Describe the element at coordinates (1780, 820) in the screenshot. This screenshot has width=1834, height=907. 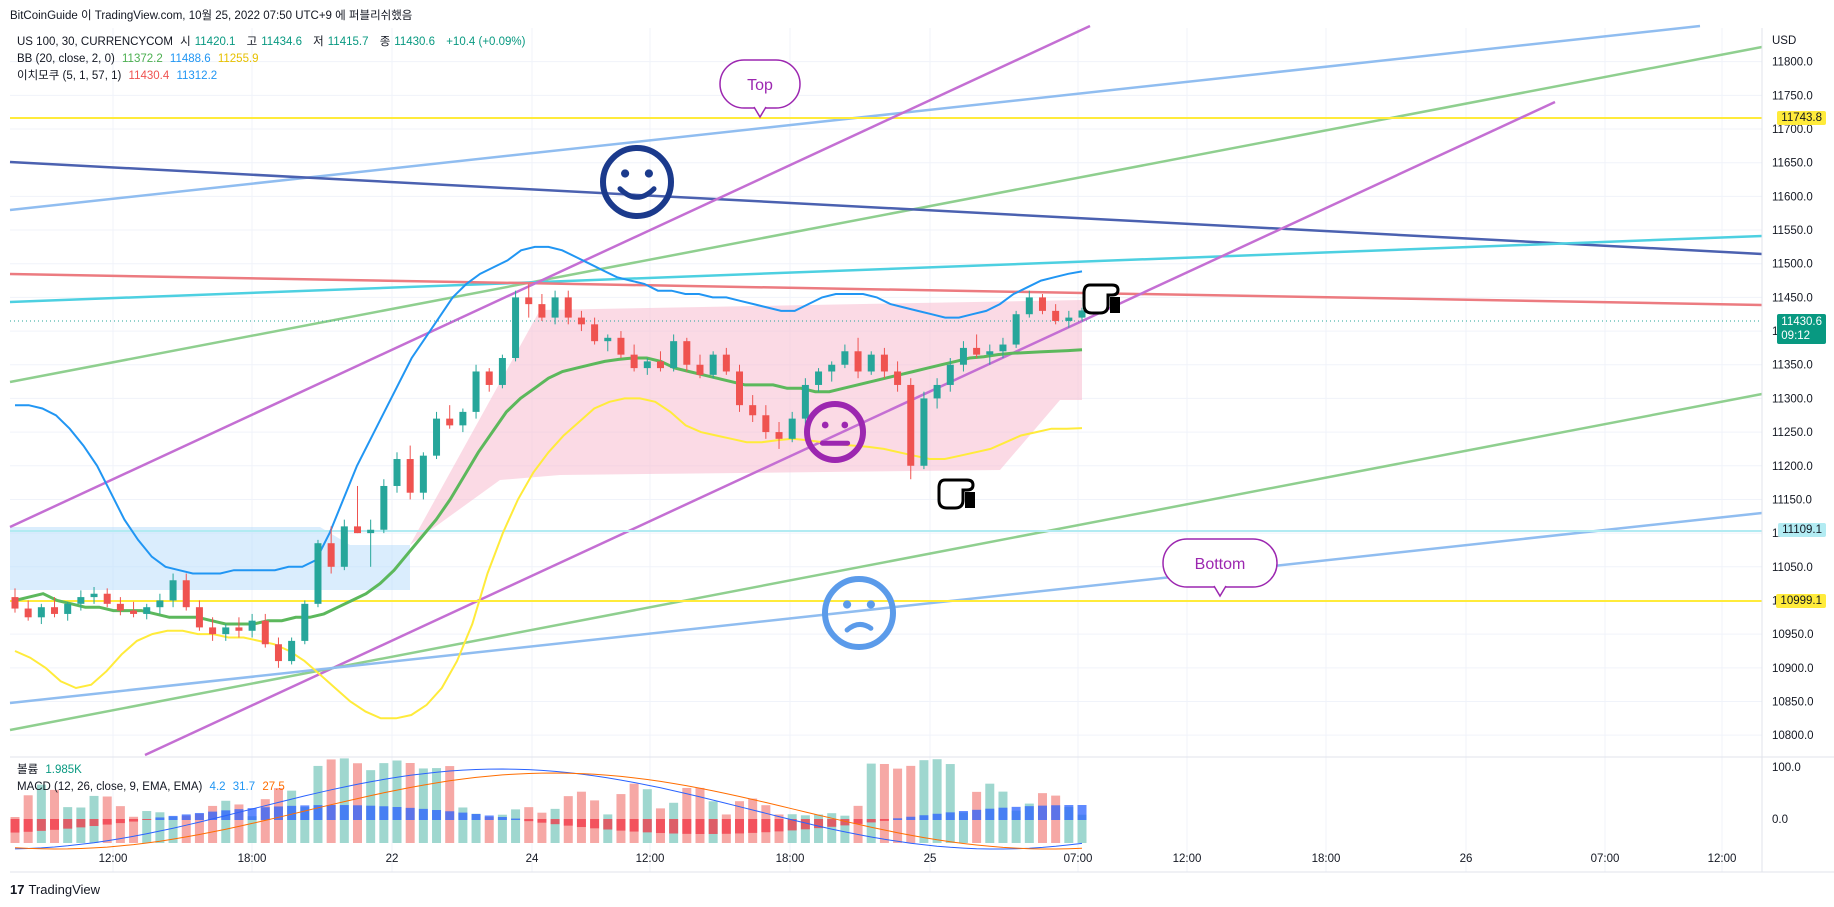
I see `macd-tick-label: 0.0` at that location.